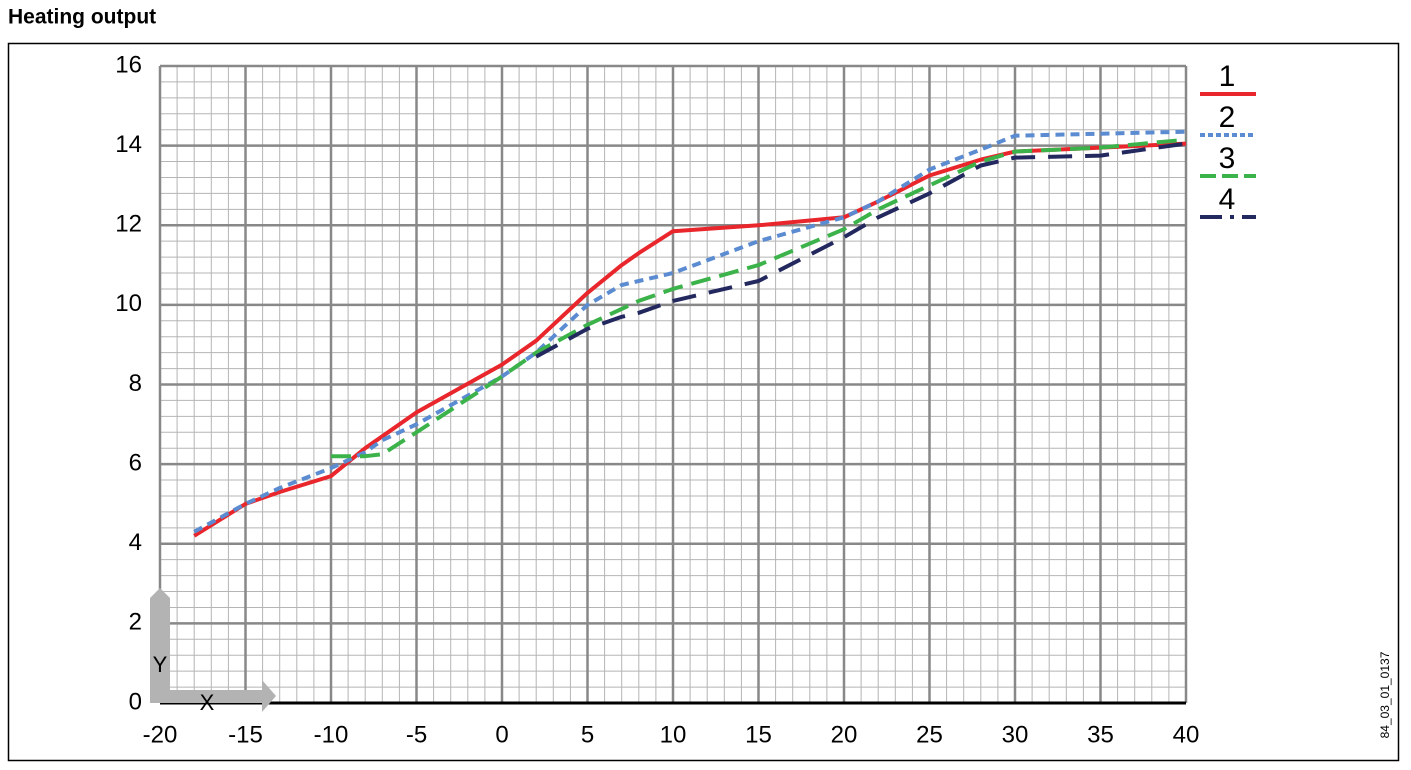  I want to click on y-tick-label: 0, so click(135, 701).